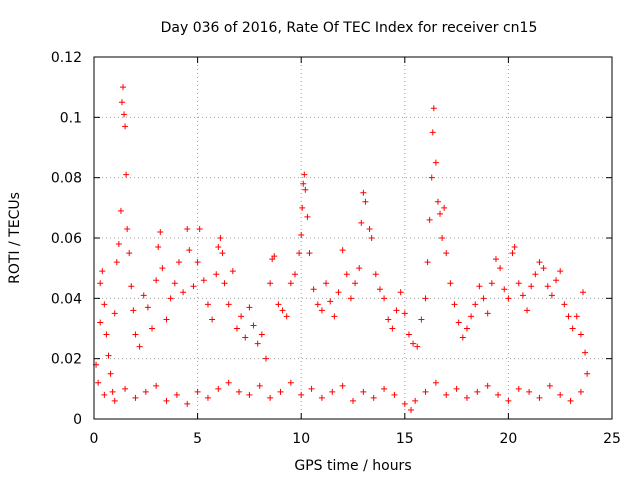 The image size is (640, 480). Describe the element at coordinates (66, 239) in the screenshot. I see `y-tick-label: 0.06` at that location.